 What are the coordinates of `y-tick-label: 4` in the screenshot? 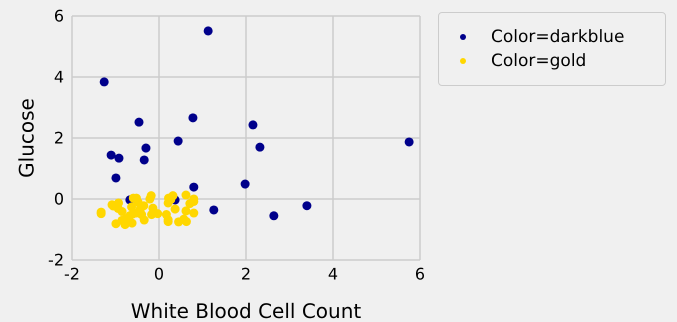 It's located at (59, 77).